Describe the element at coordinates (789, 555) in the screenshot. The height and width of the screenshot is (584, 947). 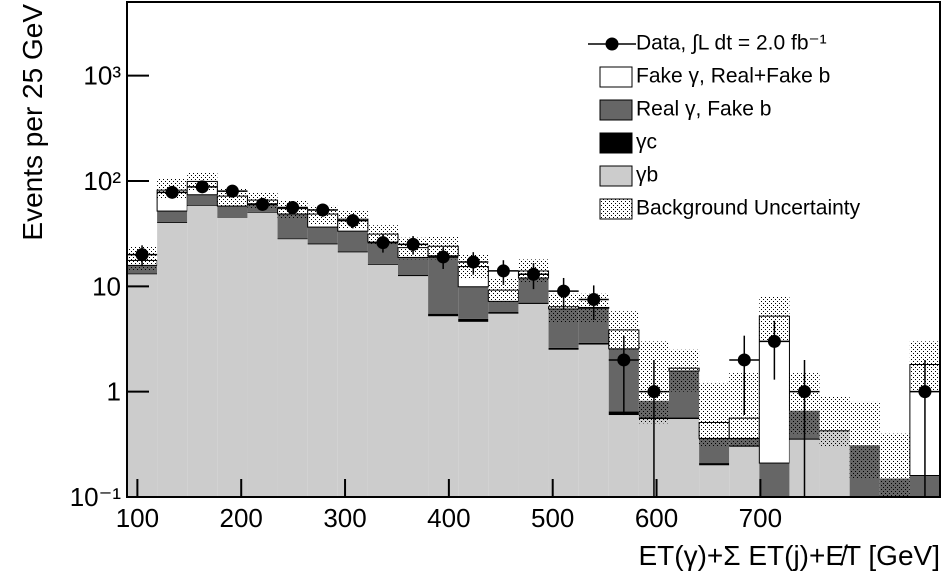
I see `x-axis-label: ET(γ)+Σ ET(j)+E̸T [GeV]` at that location.